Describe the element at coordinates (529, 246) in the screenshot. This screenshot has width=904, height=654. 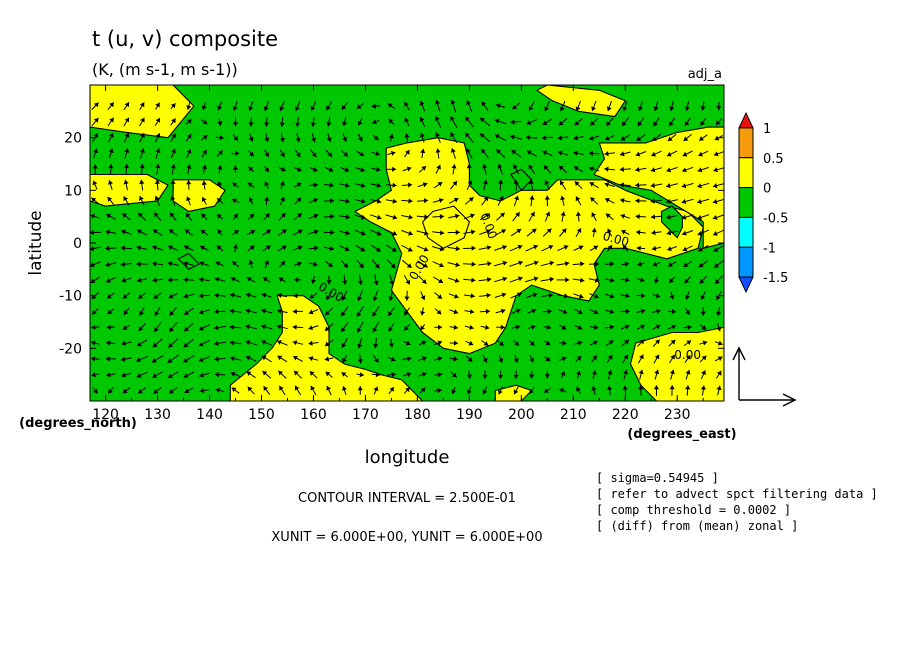
I see `positive-region` at that location.